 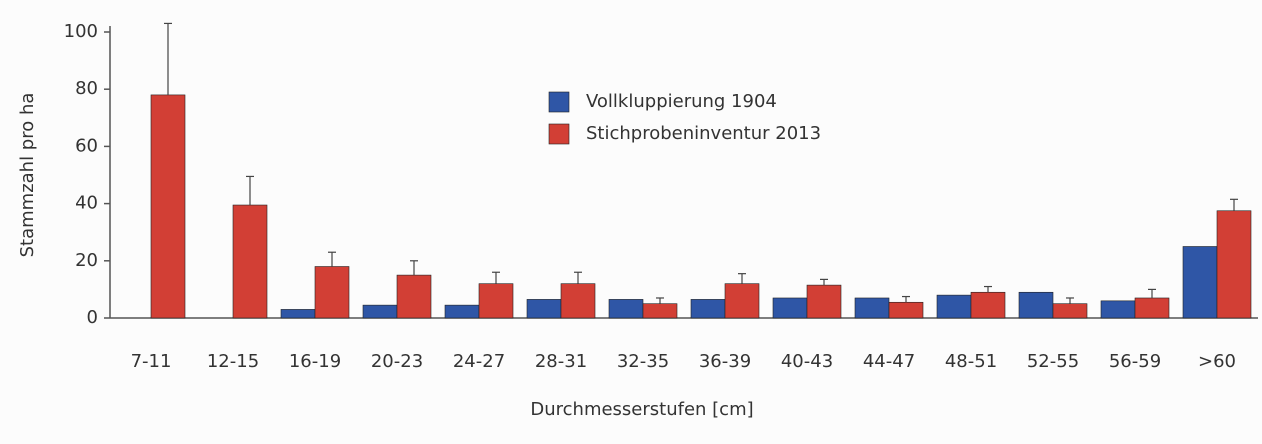 I want to click on legend-label: Stichprobeninventur 2013, so click(x=703, y=133).